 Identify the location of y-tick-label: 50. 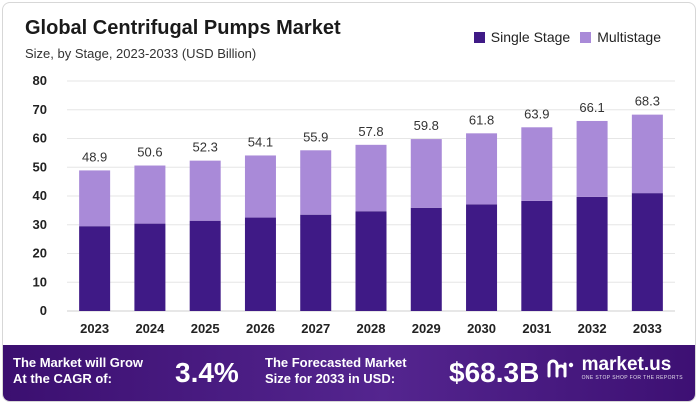
(40, 166).